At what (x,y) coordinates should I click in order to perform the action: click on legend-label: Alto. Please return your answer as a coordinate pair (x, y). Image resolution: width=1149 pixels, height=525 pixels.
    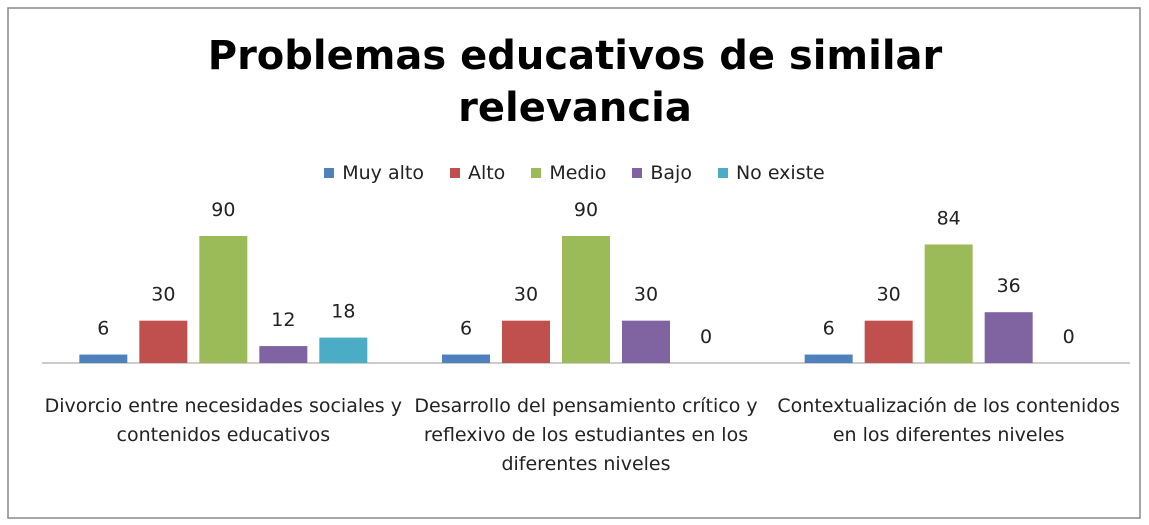
    Looking at the image, I should click on (486, 173).